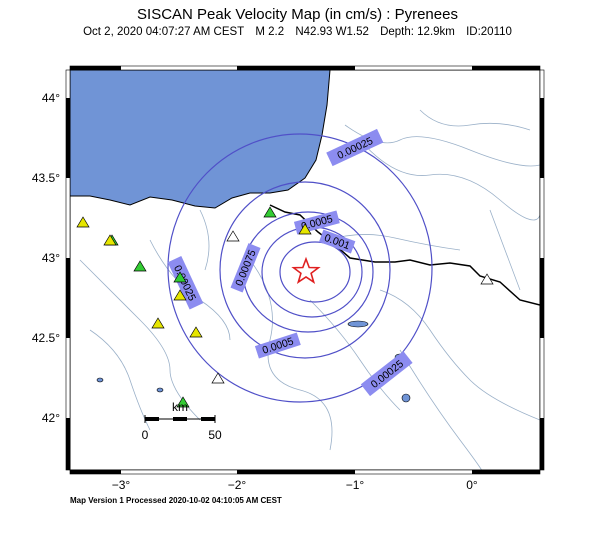 This screenshot has width=595, height=542. I want to click on event-depth: Depth: 12.9km, so click(417, 32).